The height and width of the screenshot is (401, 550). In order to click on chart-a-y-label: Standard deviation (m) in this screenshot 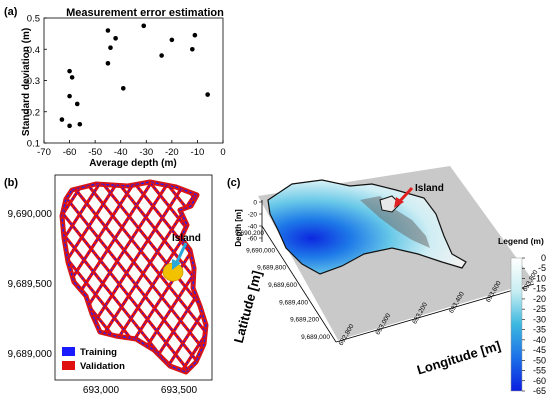, I will do `click(26, 82)`.